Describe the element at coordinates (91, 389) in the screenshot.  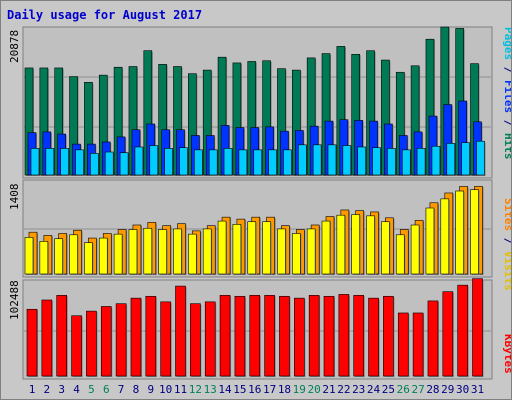
I see `x-tick-label-5: 5` at that location.